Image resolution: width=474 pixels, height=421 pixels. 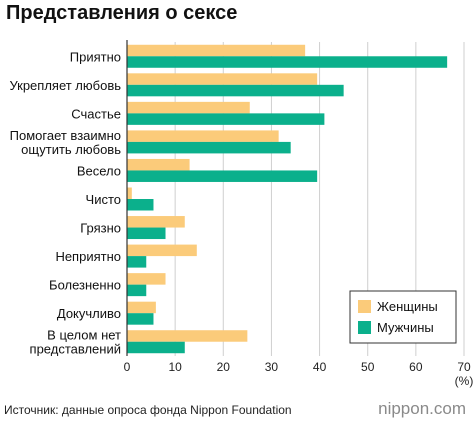 I want to click on category-label: Приятно, so click(x=95, y=56).